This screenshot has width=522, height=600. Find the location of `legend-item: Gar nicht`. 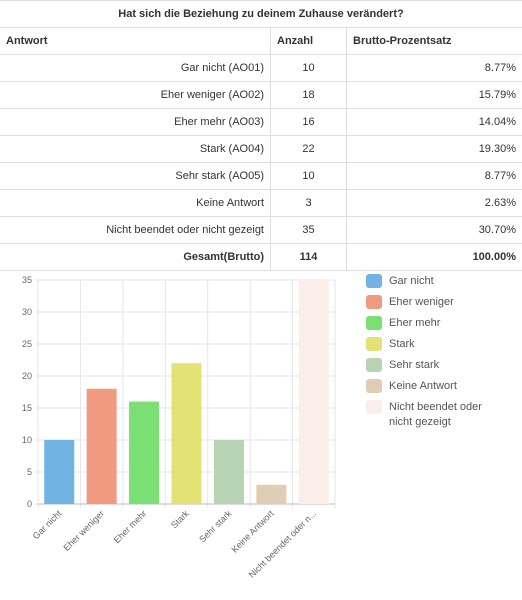

legend-item: Gar nicht is located at coordinates (425, 281).